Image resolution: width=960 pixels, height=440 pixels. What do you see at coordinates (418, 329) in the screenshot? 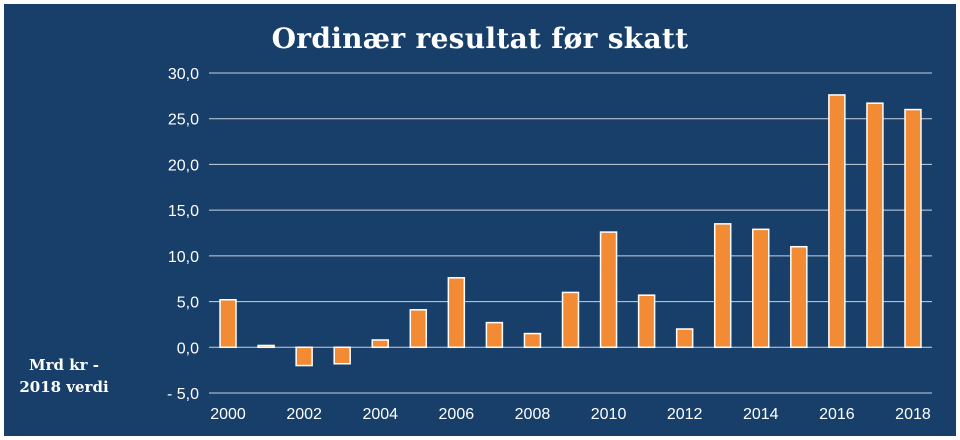
I see `bar-2005` at bounding box center [418, 329].